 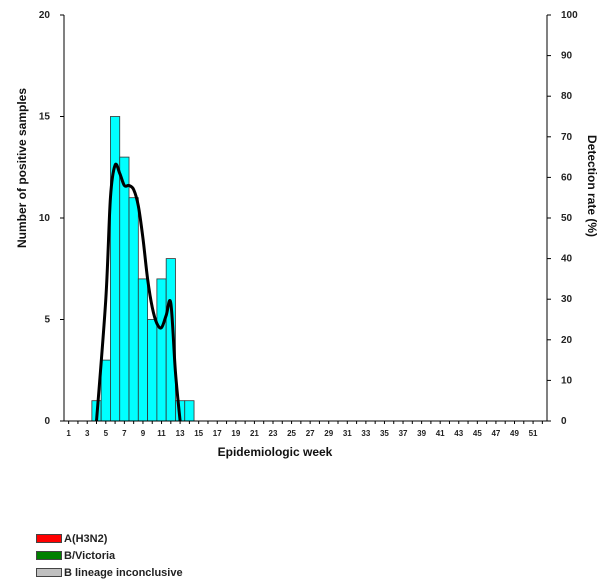 I want to click on x-tick-label: 35, so click(x=384, y=433).